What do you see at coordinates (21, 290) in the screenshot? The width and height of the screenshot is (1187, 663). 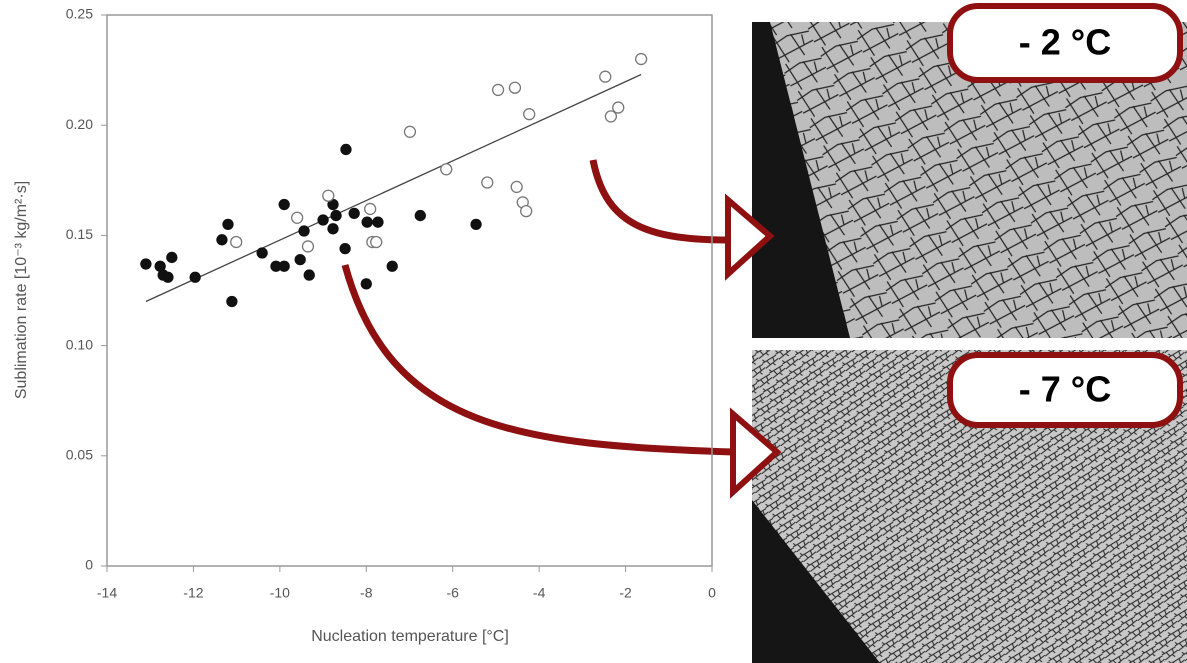 I see `y-axis-label: Sublimation rate [10⁻³ kg/m²·s]` at bounding box center [21, 290].